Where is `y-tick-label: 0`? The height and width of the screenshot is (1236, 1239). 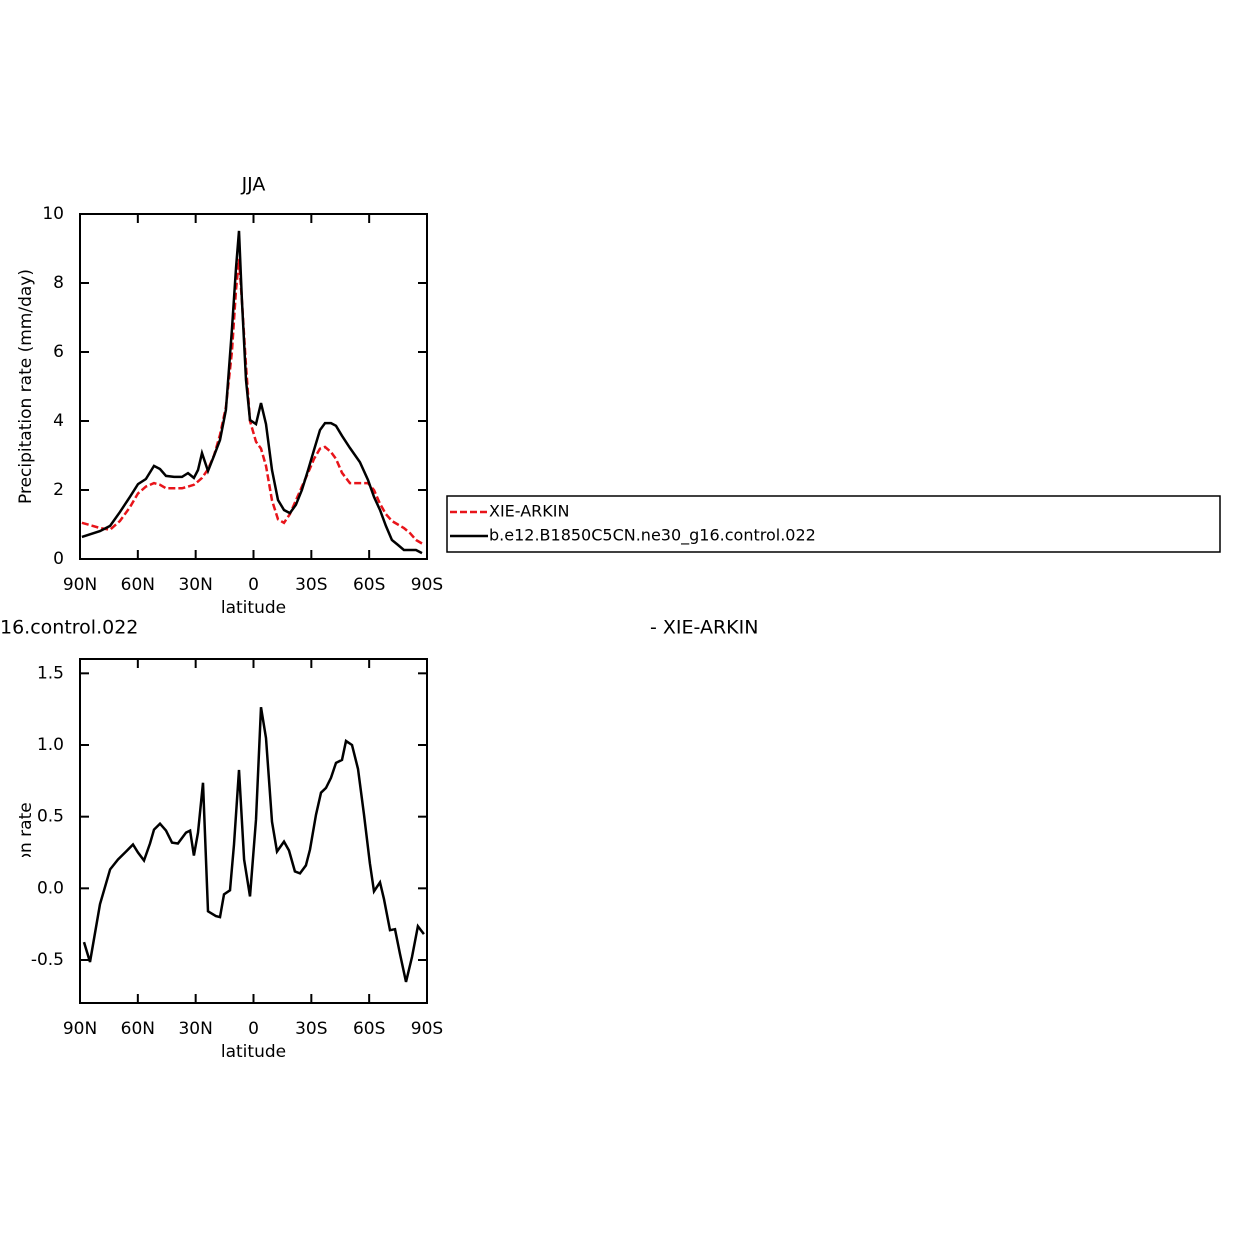
y-tick-label: 0 is located at coordinates (58, 559).